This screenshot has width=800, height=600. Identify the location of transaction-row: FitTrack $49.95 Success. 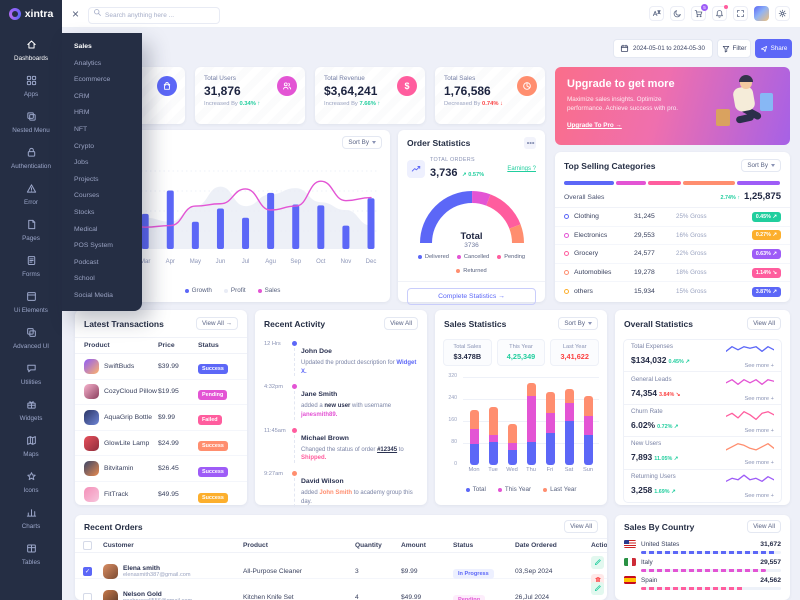
(161, 495).